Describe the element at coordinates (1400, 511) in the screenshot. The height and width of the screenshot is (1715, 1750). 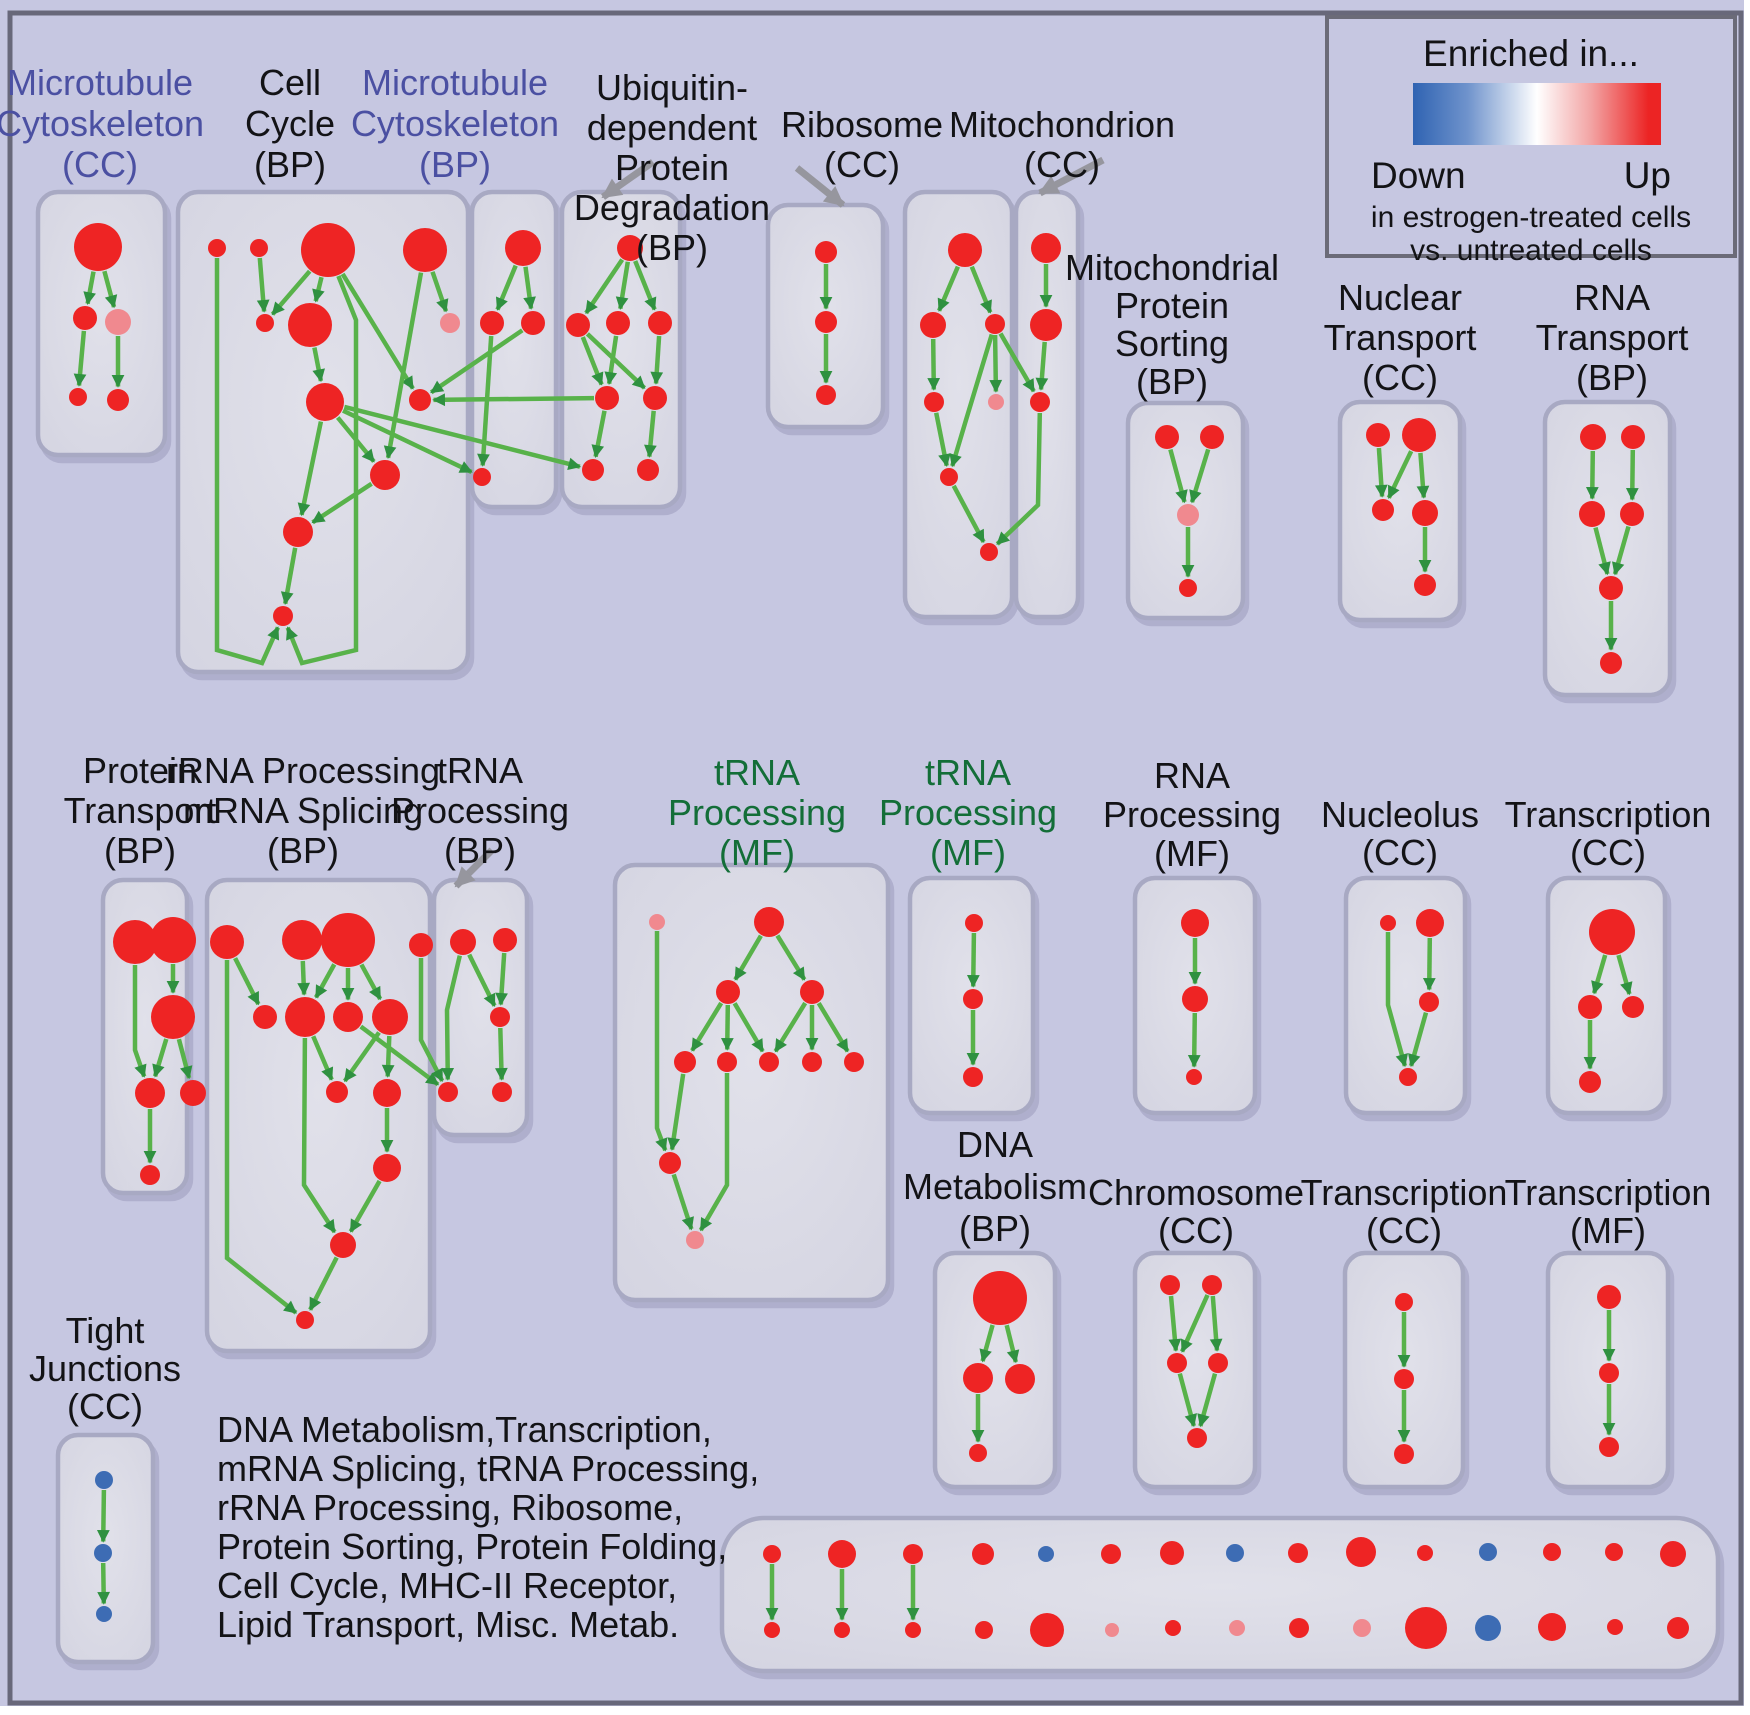
I see `cluster-box-nuclear-transport` at that location.